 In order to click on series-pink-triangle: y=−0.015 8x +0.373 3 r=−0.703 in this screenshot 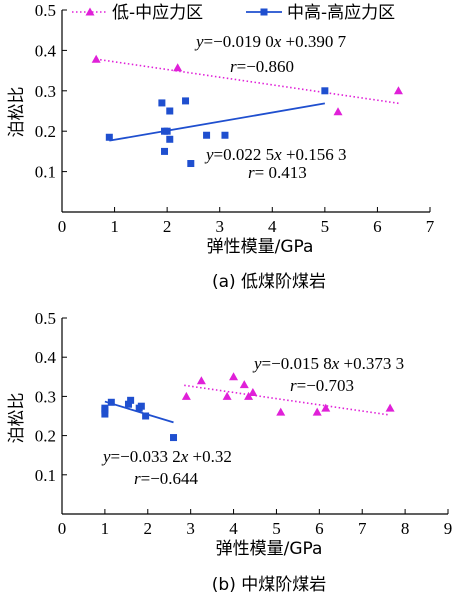, I will do `click(292, 385)`.